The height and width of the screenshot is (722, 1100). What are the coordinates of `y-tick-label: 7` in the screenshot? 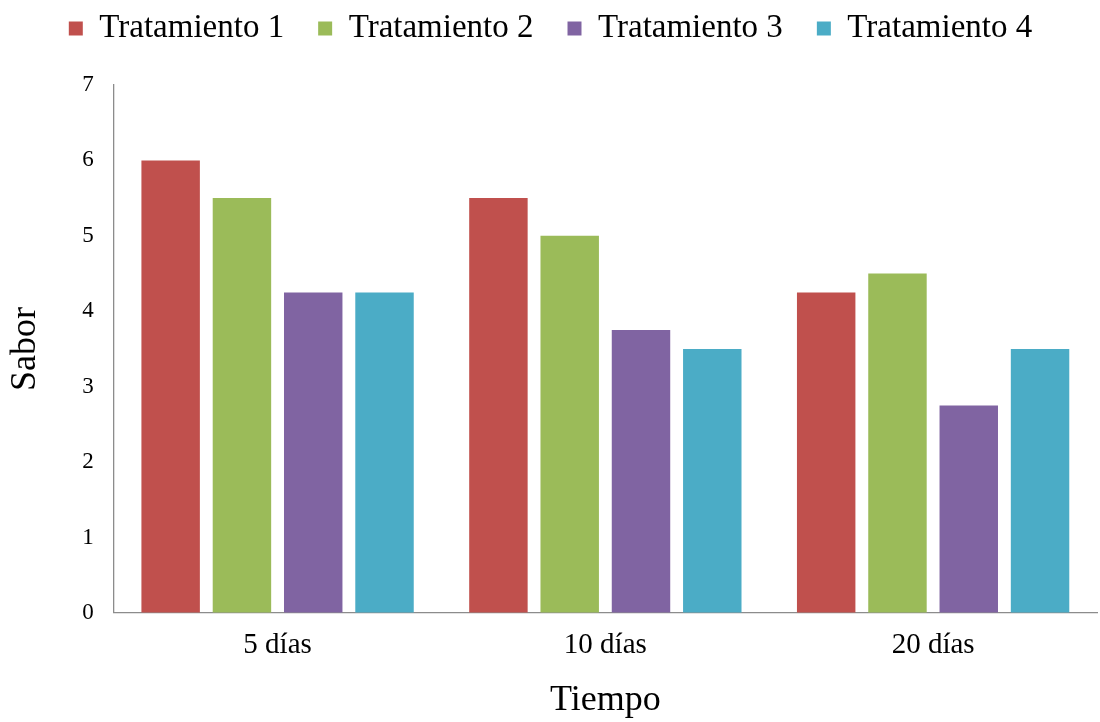 It's located at (88, 84).